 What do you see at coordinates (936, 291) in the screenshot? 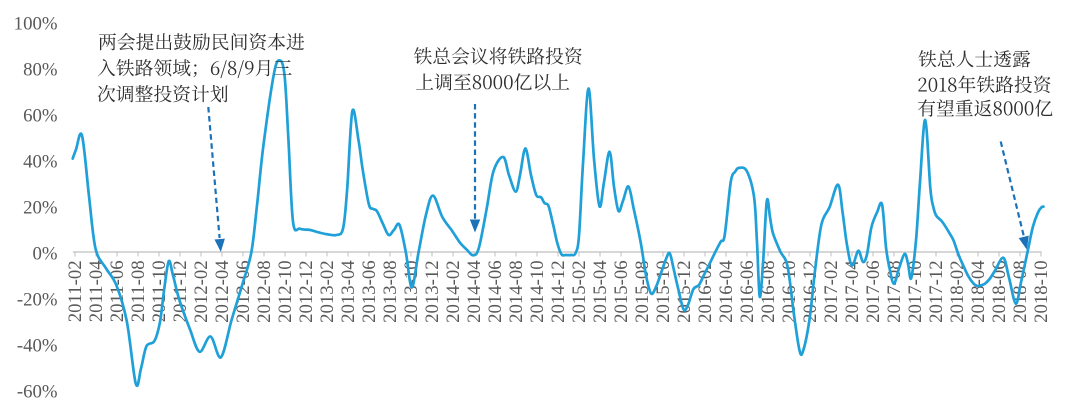
I see `svg-text: 2017-12` at bounding box center [936, 291].